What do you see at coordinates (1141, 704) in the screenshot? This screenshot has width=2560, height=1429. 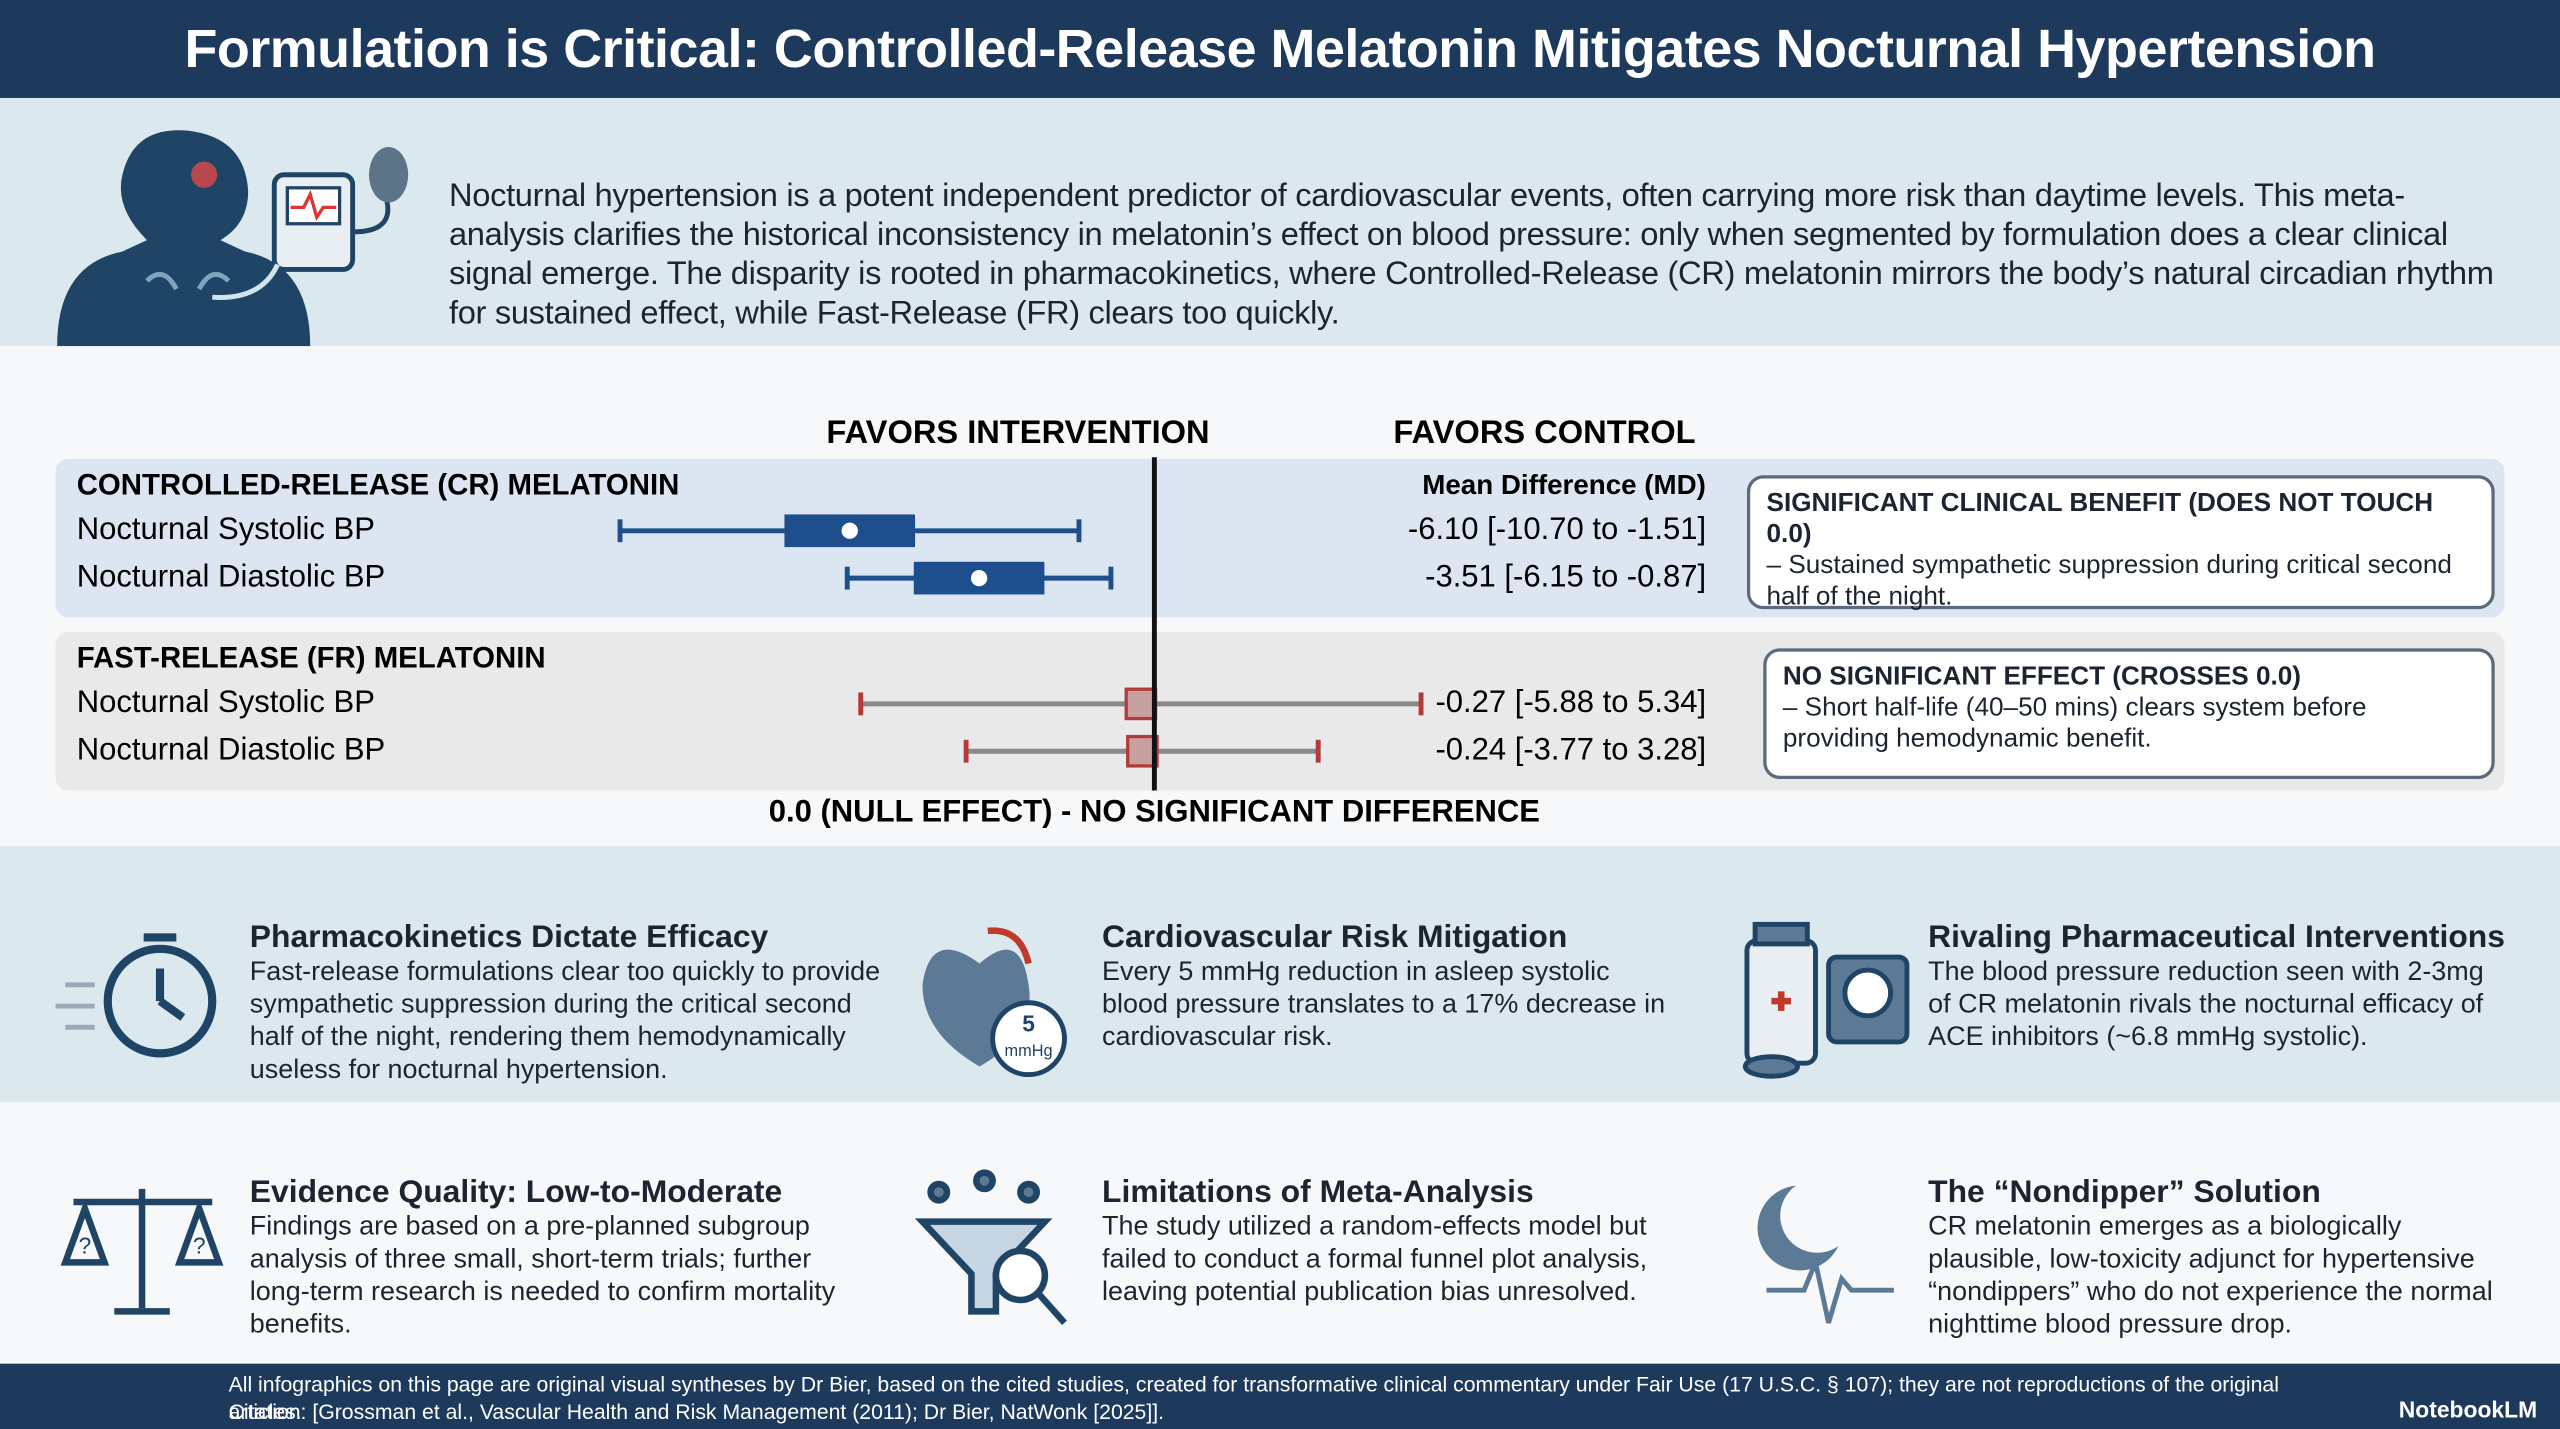 I see `point-estimate` at bounding box center [1141, 704].